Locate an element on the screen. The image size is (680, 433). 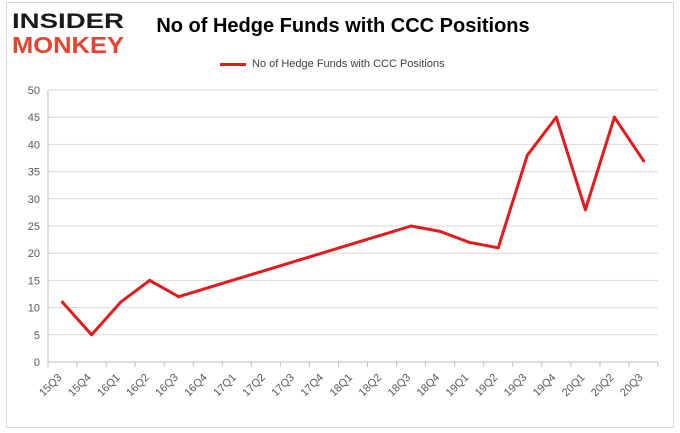
data-point-18Q3 is located at coordinates (411, 226).